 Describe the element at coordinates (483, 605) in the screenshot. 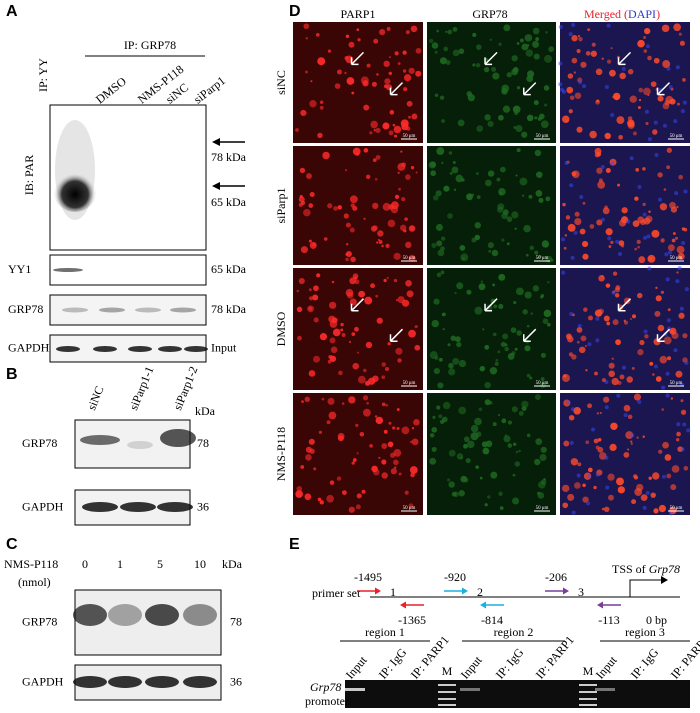

I see `primer-head` at that location.